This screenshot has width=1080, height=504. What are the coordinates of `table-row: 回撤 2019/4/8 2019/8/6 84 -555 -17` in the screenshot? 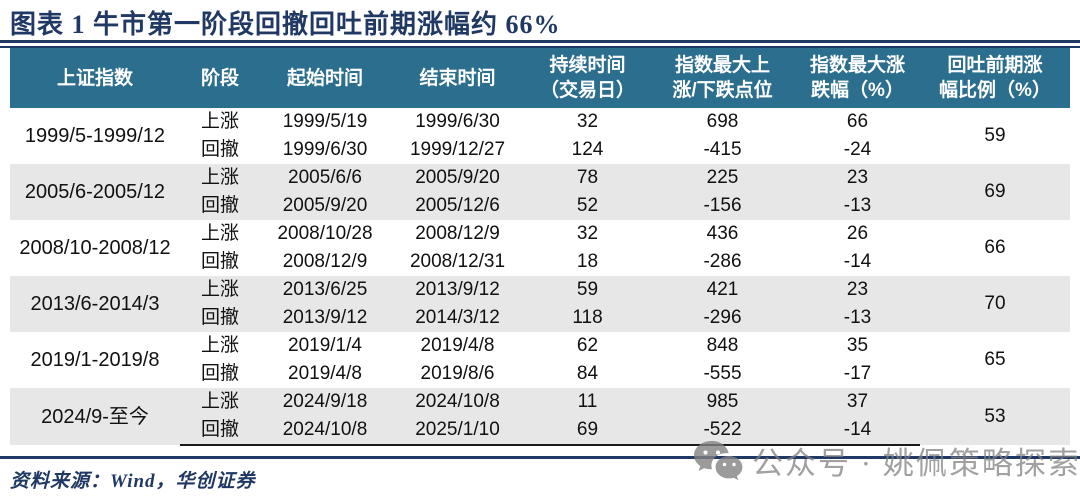 It's located at (540, 374).